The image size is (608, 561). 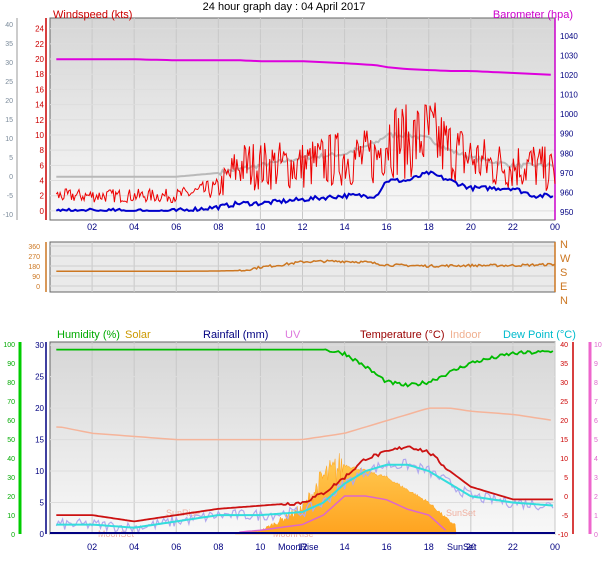 I want to click on baro-tick-label: 960, so click(x=567, y=192).